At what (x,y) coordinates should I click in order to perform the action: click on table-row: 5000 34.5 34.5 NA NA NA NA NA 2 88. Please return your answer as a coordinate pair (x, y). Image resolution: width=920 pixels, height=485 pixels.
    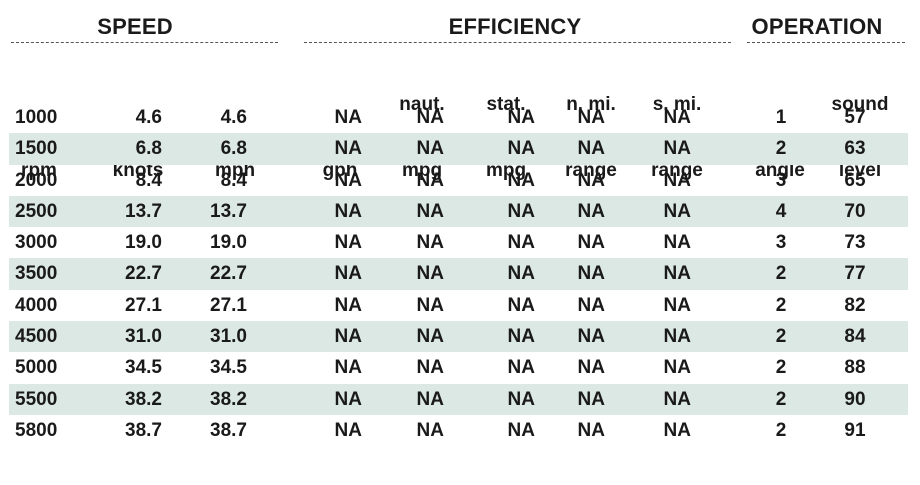
    Looking at the image, I should click on (458, 367).